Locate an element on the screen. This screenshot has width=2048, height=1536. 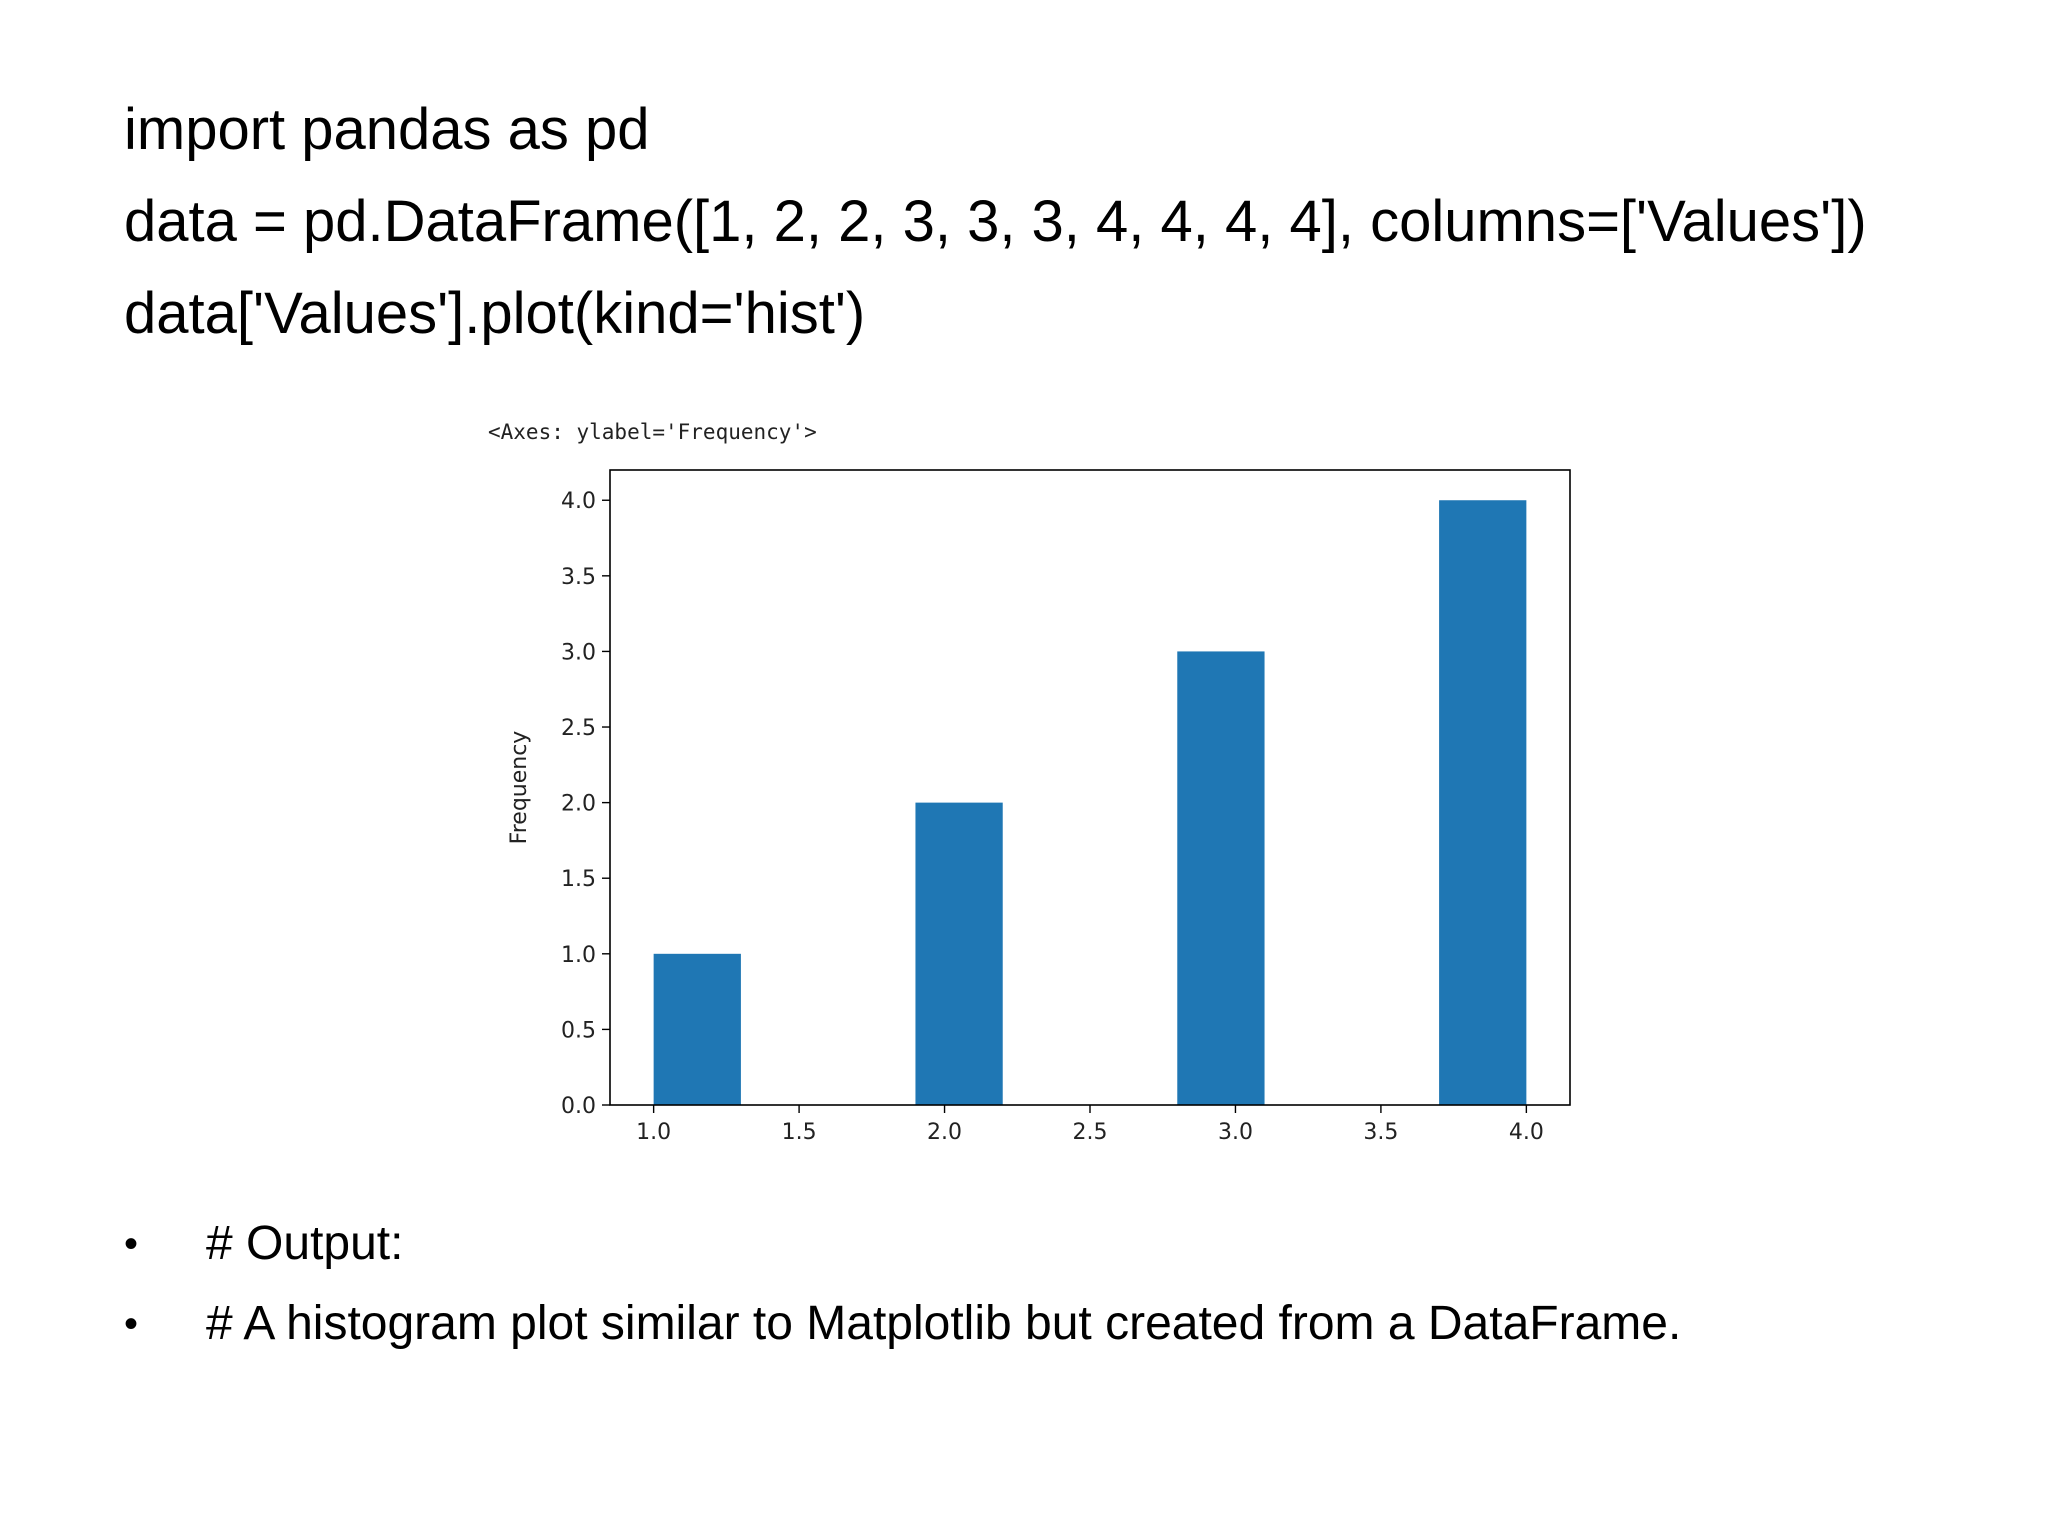
y-tick-label-6: 3.0 is located at coordinates (578, 652).